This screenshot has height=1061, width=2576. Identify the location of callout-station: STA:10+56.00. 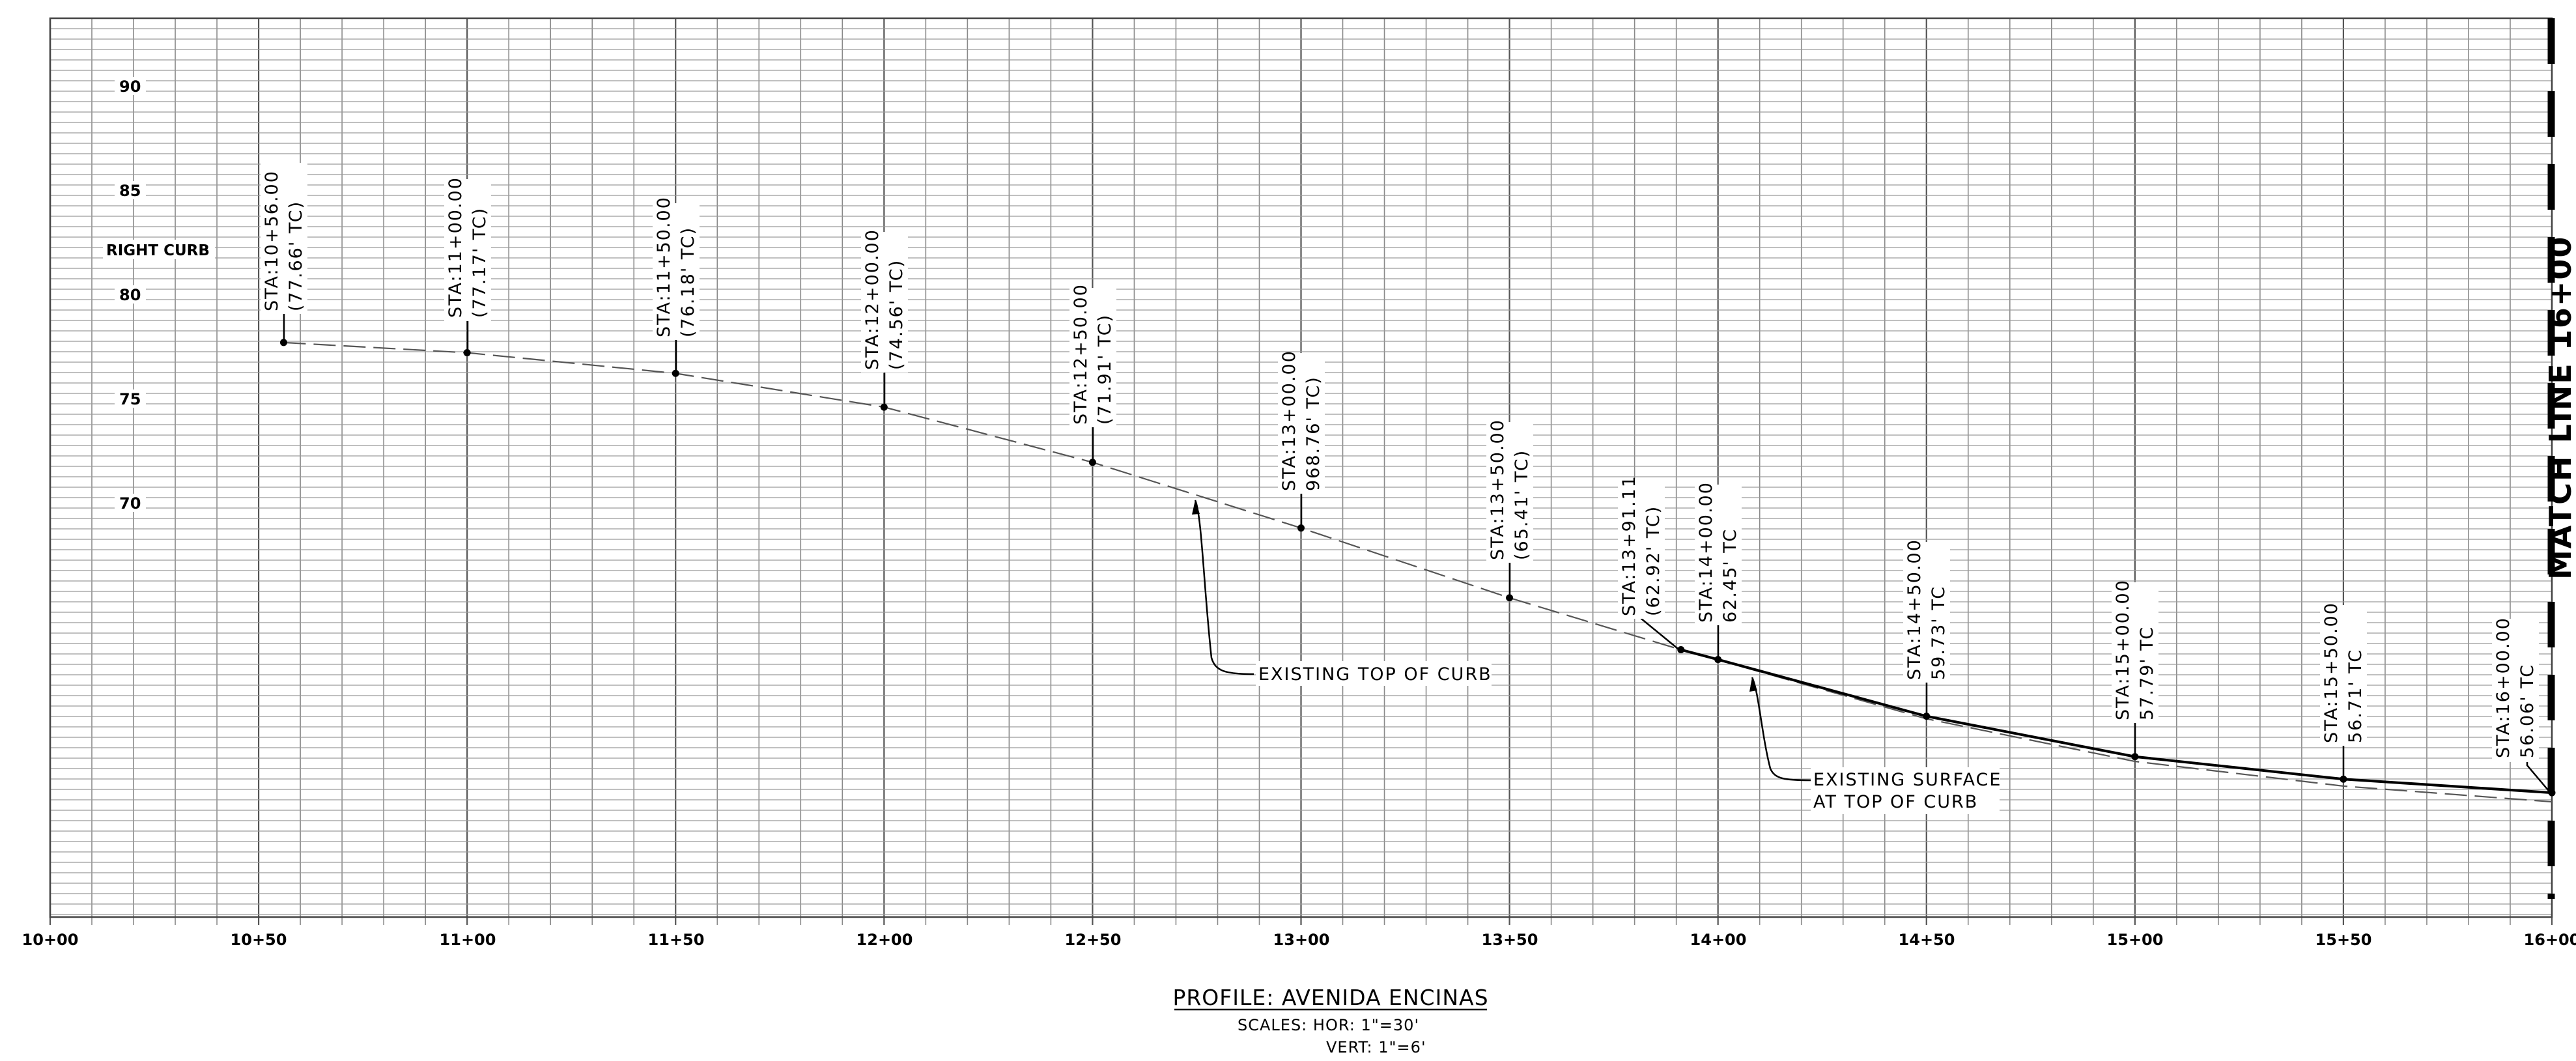
(272, 240).